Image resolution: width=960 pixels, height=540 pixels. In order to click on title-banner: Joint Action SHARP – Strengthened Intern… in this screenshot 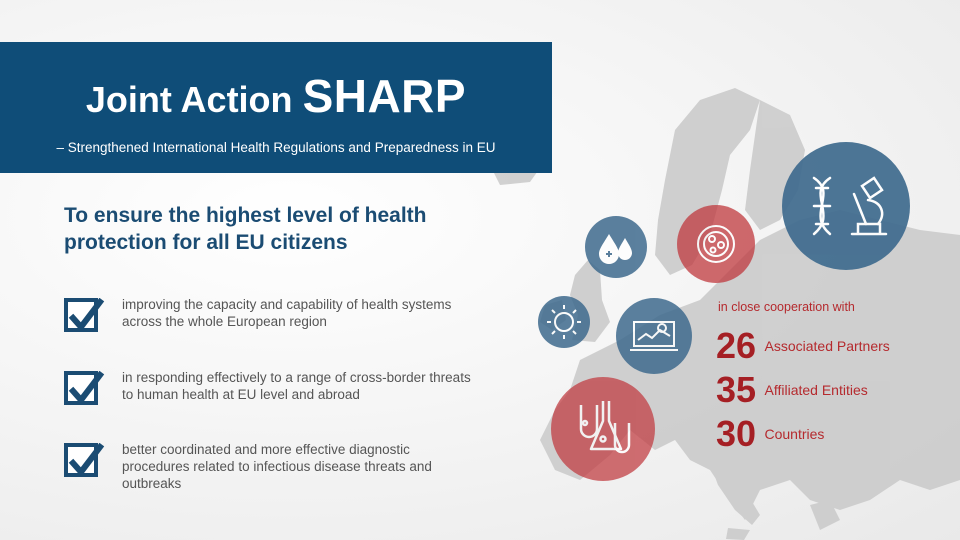, I will do `click(276, 107)`.